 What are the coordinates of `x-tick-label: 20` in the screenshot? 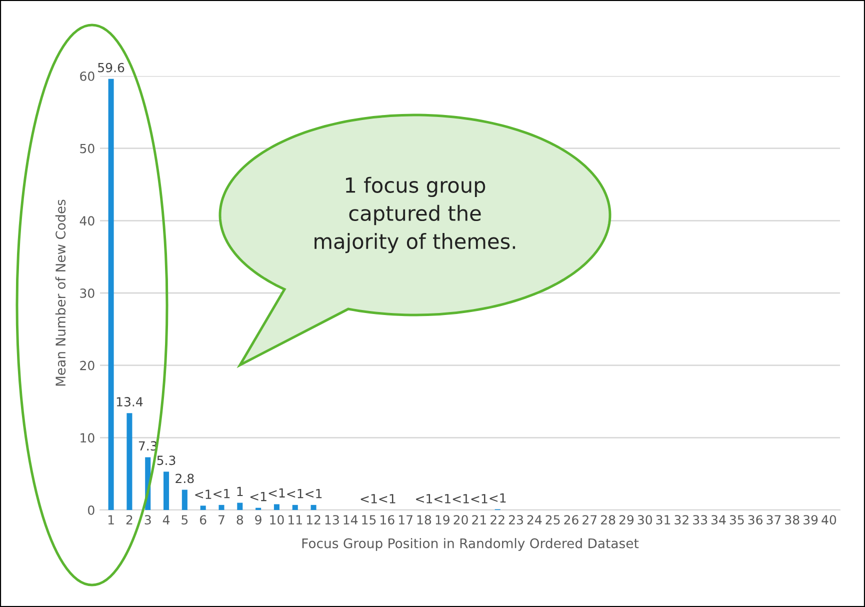 It's located at (461, 520).